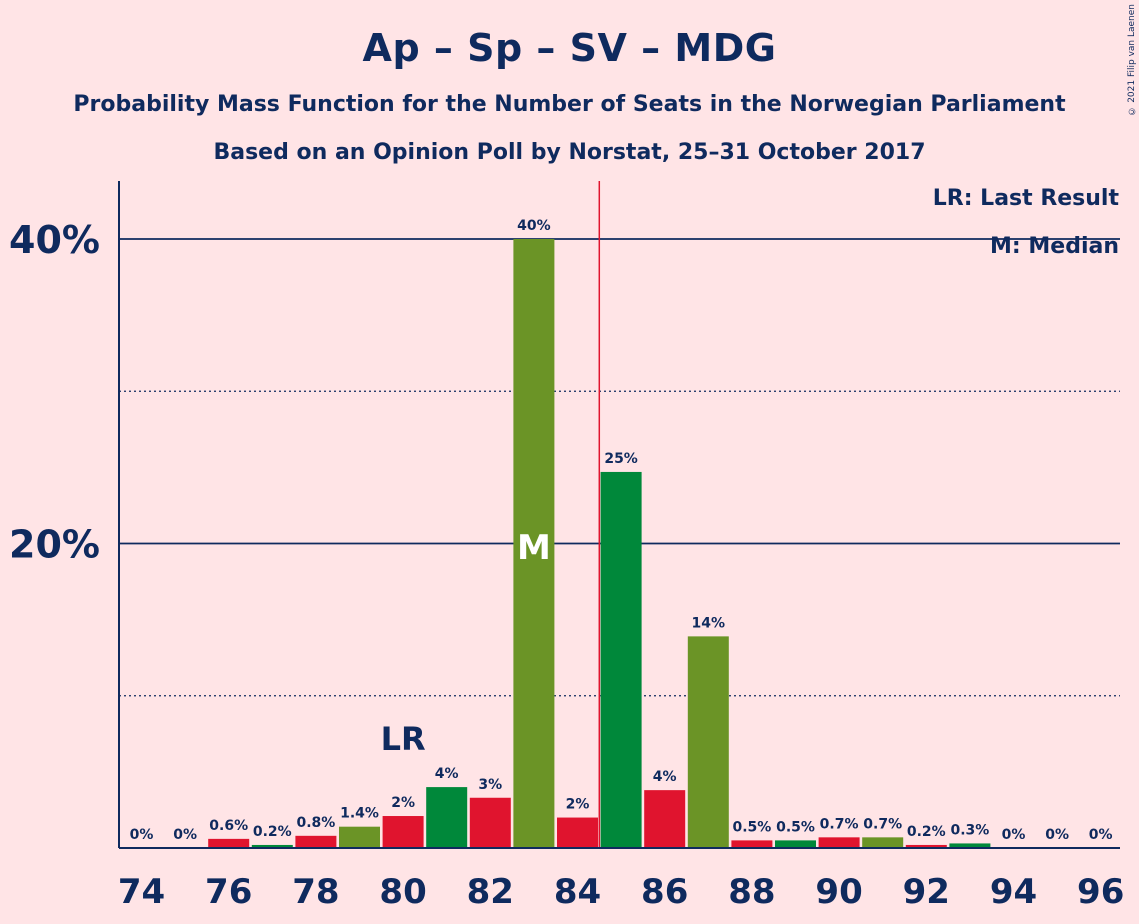 This screenshot has height=924, width=1139. I want to click on value-label-seat-75: 0%, so click(185, 835).